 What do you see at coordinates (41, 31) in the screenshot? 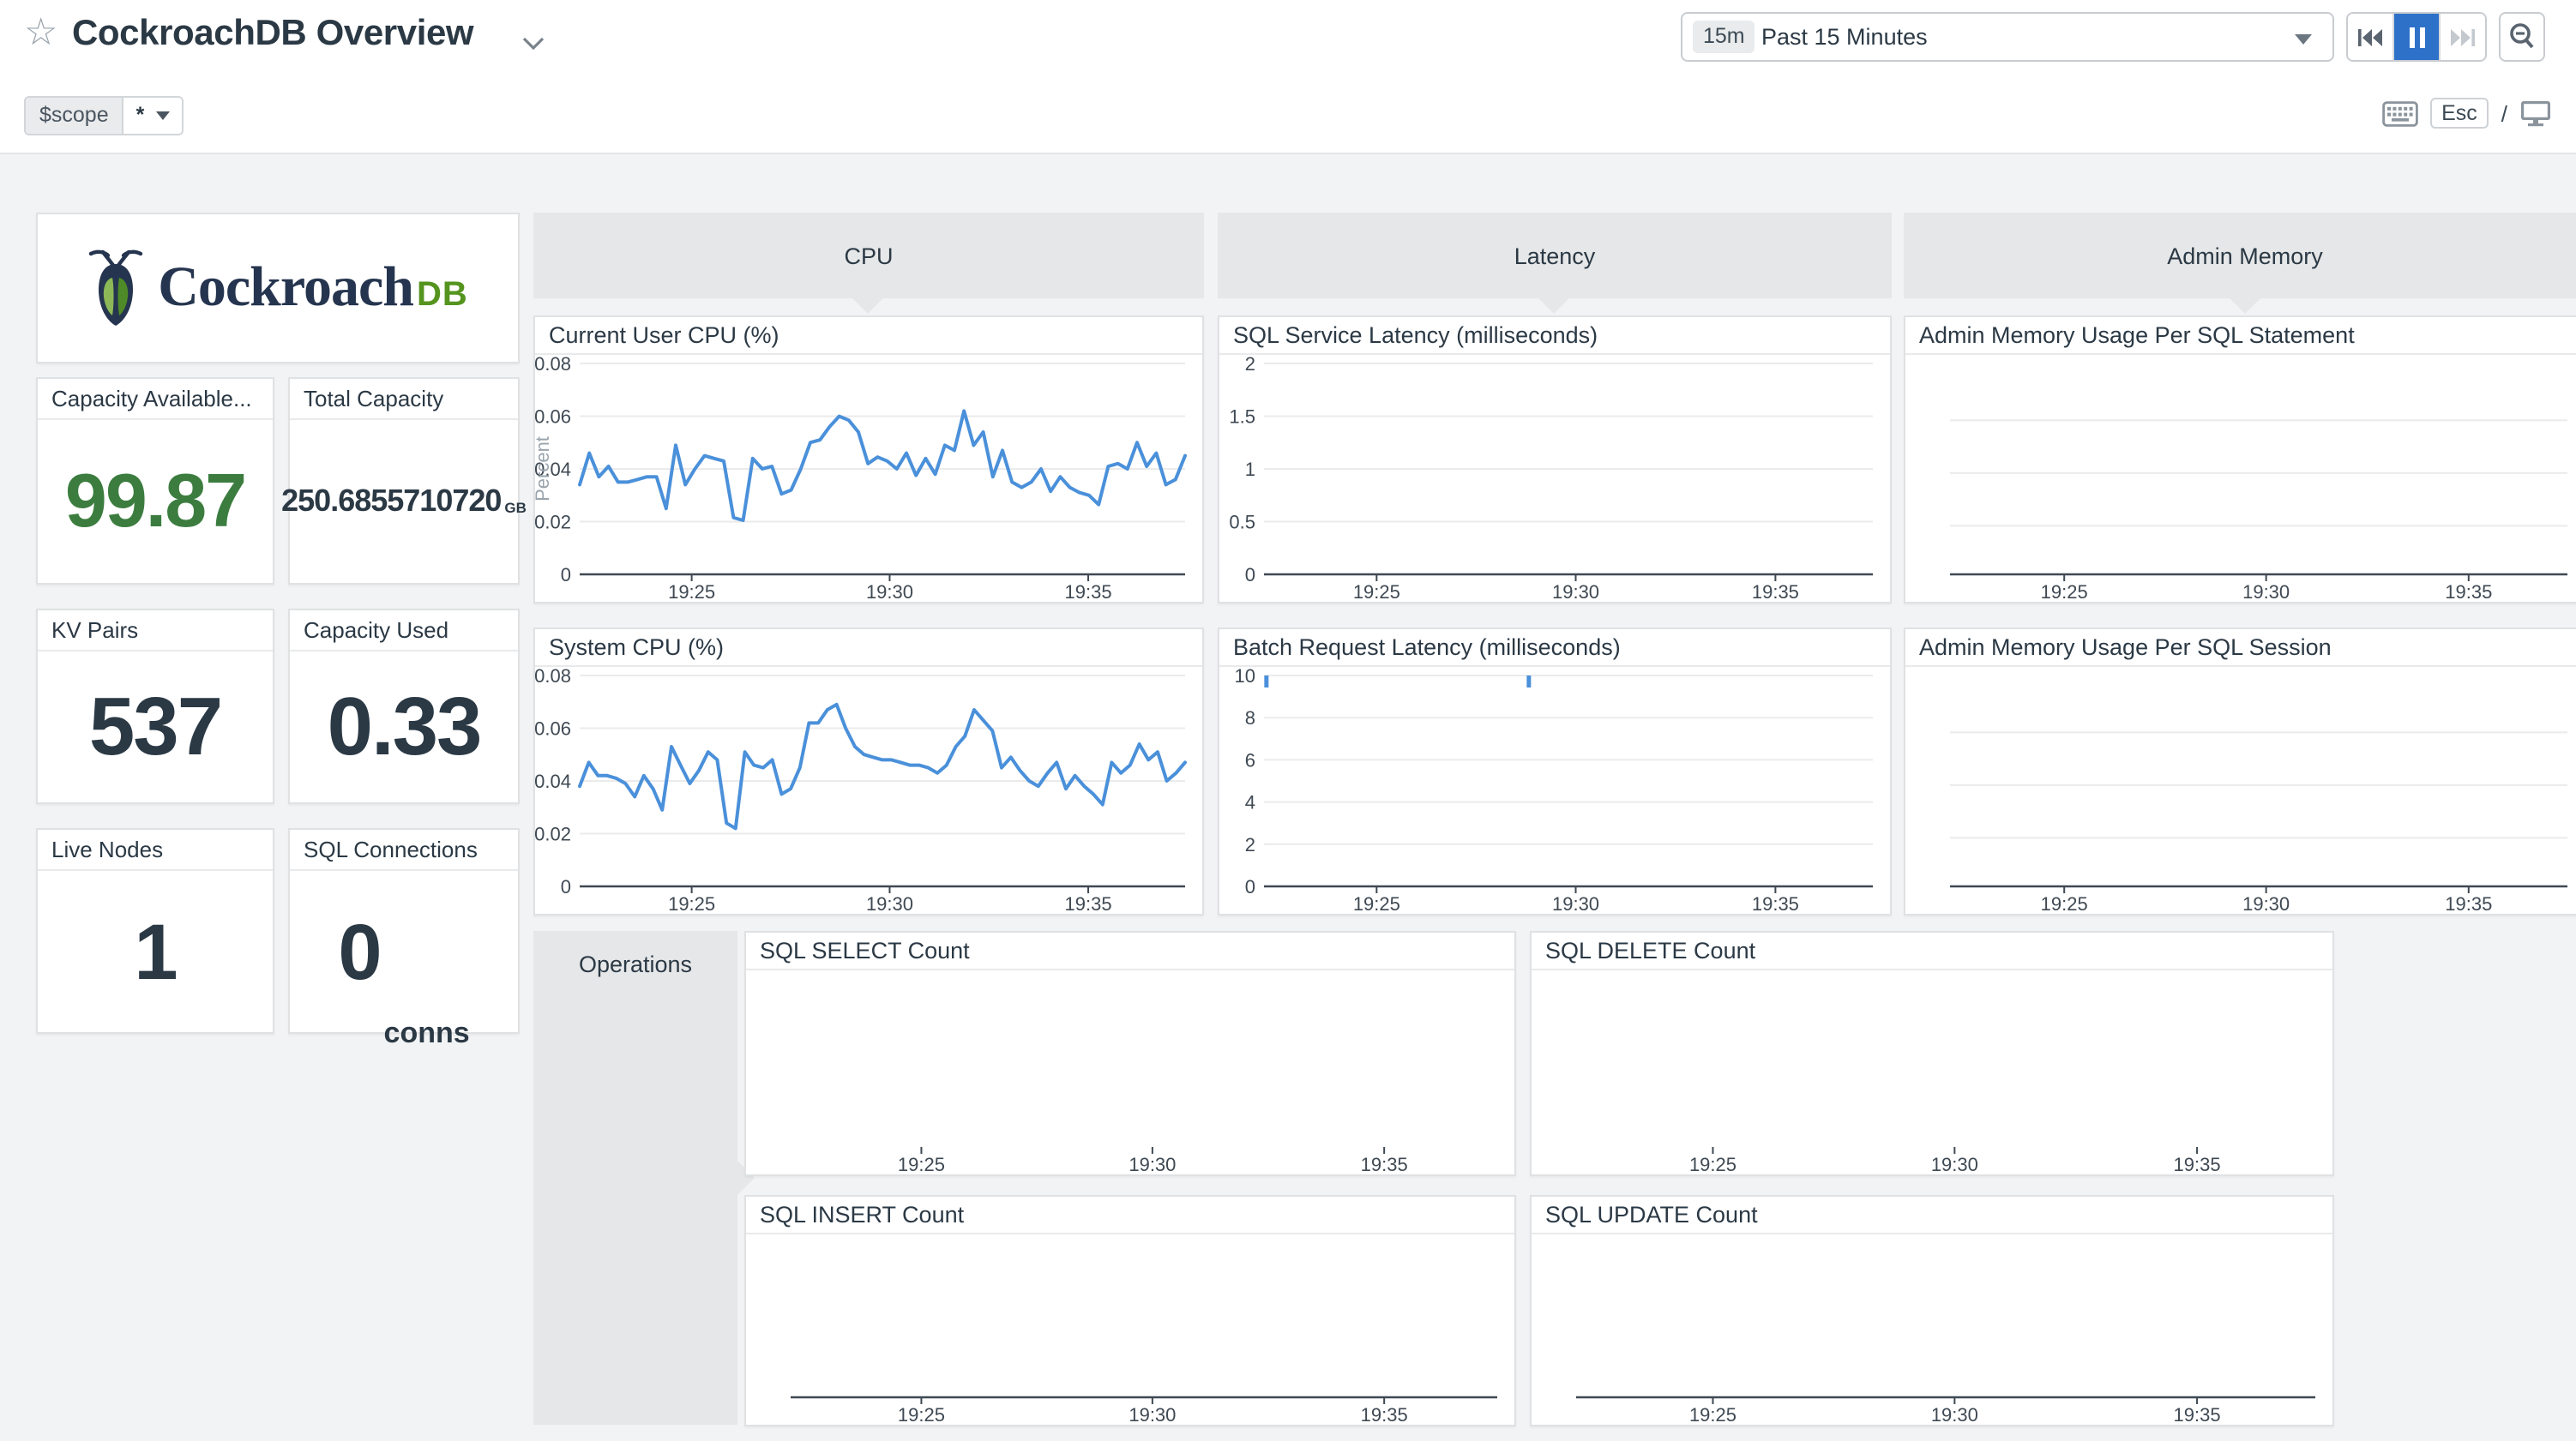
I see `favorite-star-icon: ☆` at bounding box center [41, 31].